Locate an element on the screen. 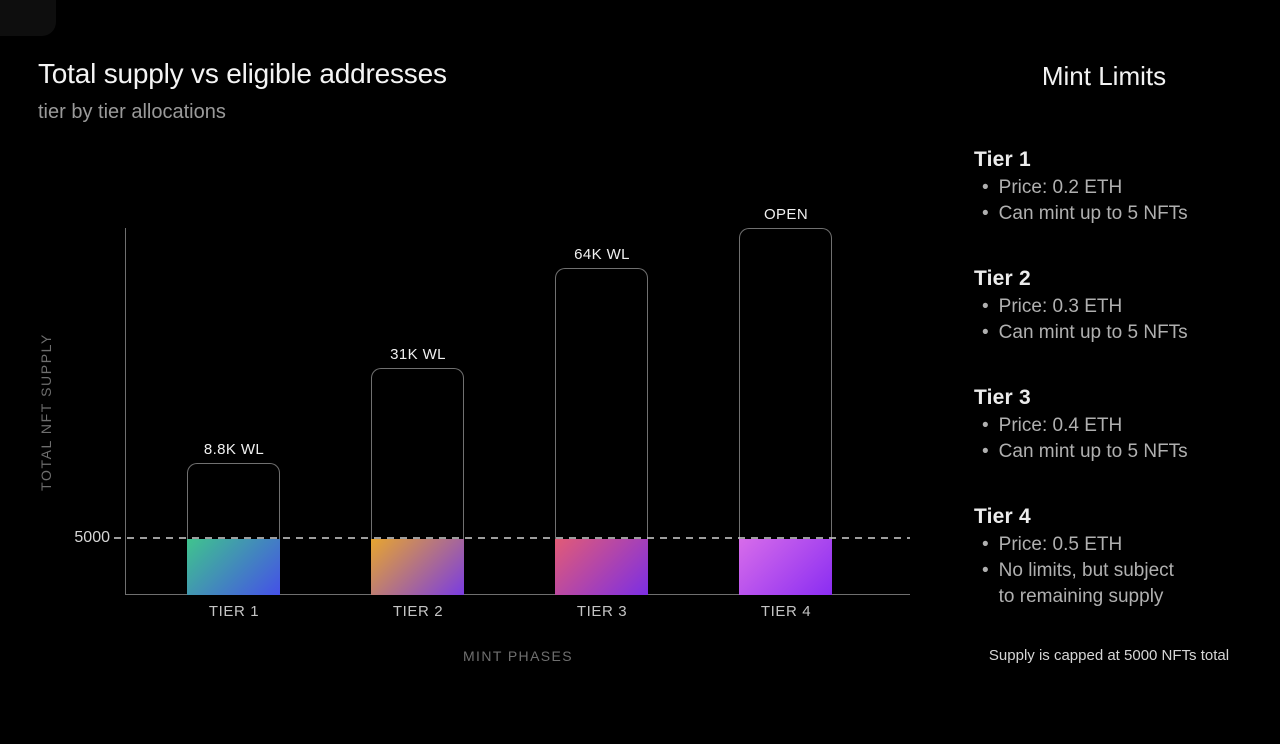 The image size is (1280, 744). x-axis-category-label: TIER 4 is located at coordinates (786, 611).